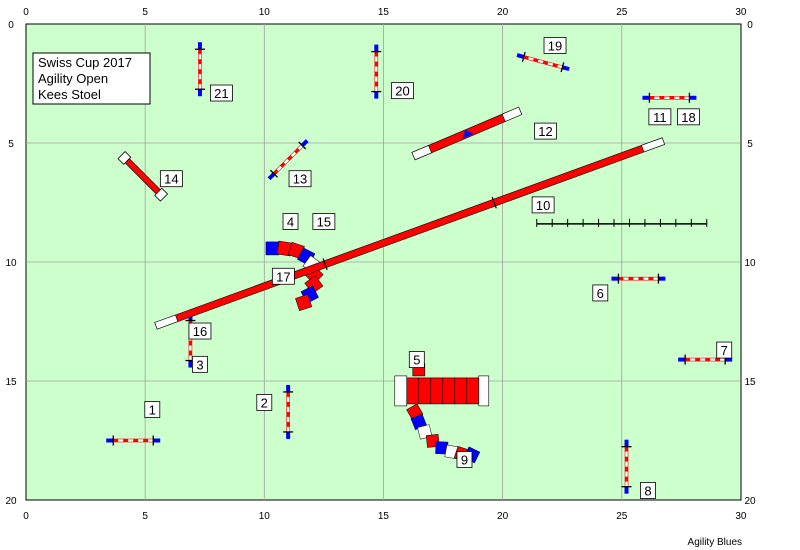 This screenshot has width=800, height=550. I want to click on svg-text: 3, so click(199, 364).